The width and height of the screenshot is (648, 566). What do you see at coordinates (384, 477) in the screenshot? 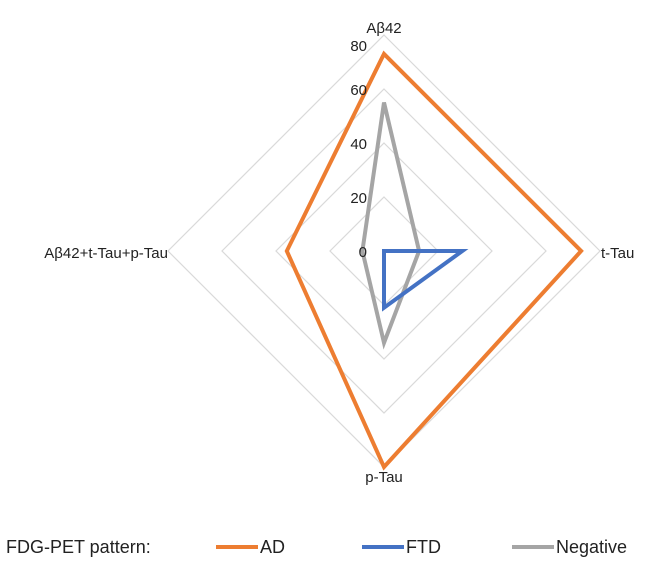
I see `axis-label-bottom: p-Tau` at bounding box center [384, 477].